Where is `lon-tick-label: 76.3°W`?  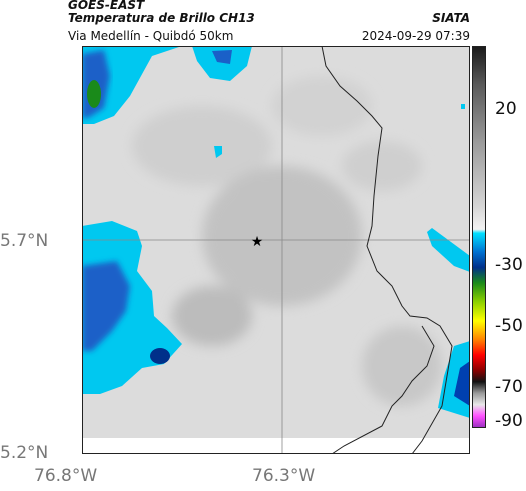
lon-tick-label: 76.3°W is located at coordinates (284, 476).